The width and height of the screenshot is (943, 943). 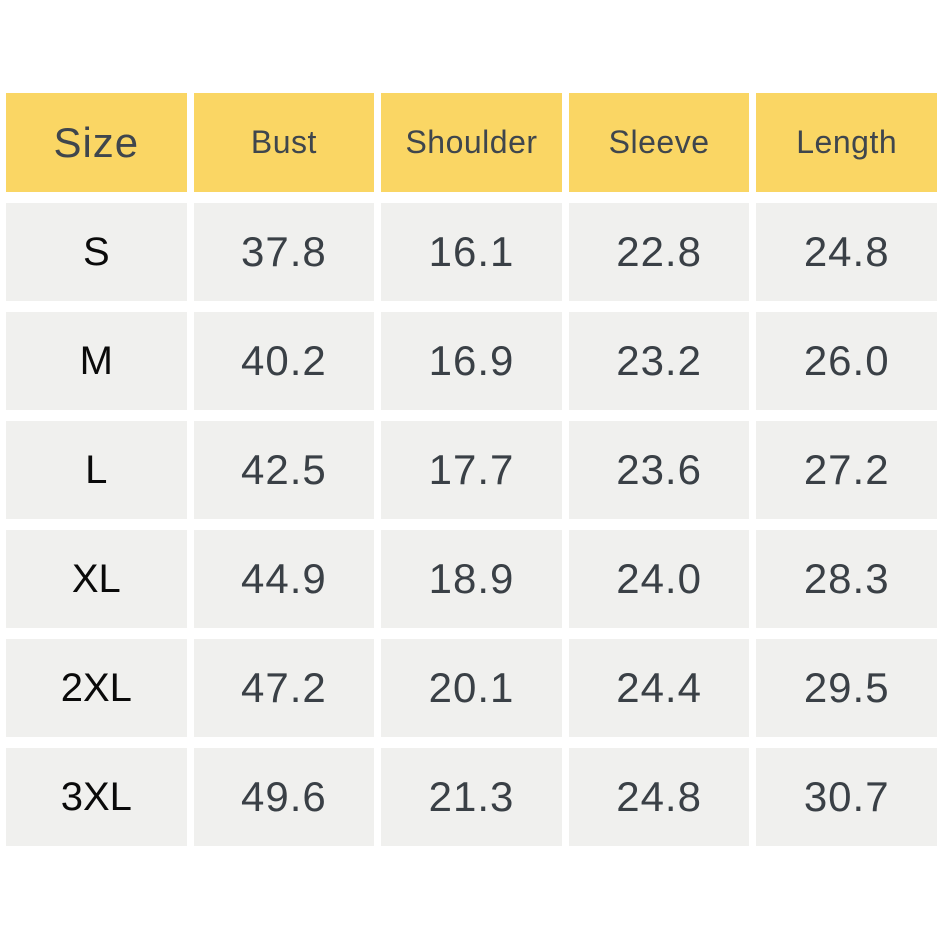 I want to click on shoulder-value: 16.9, so click(x=471, y=361).